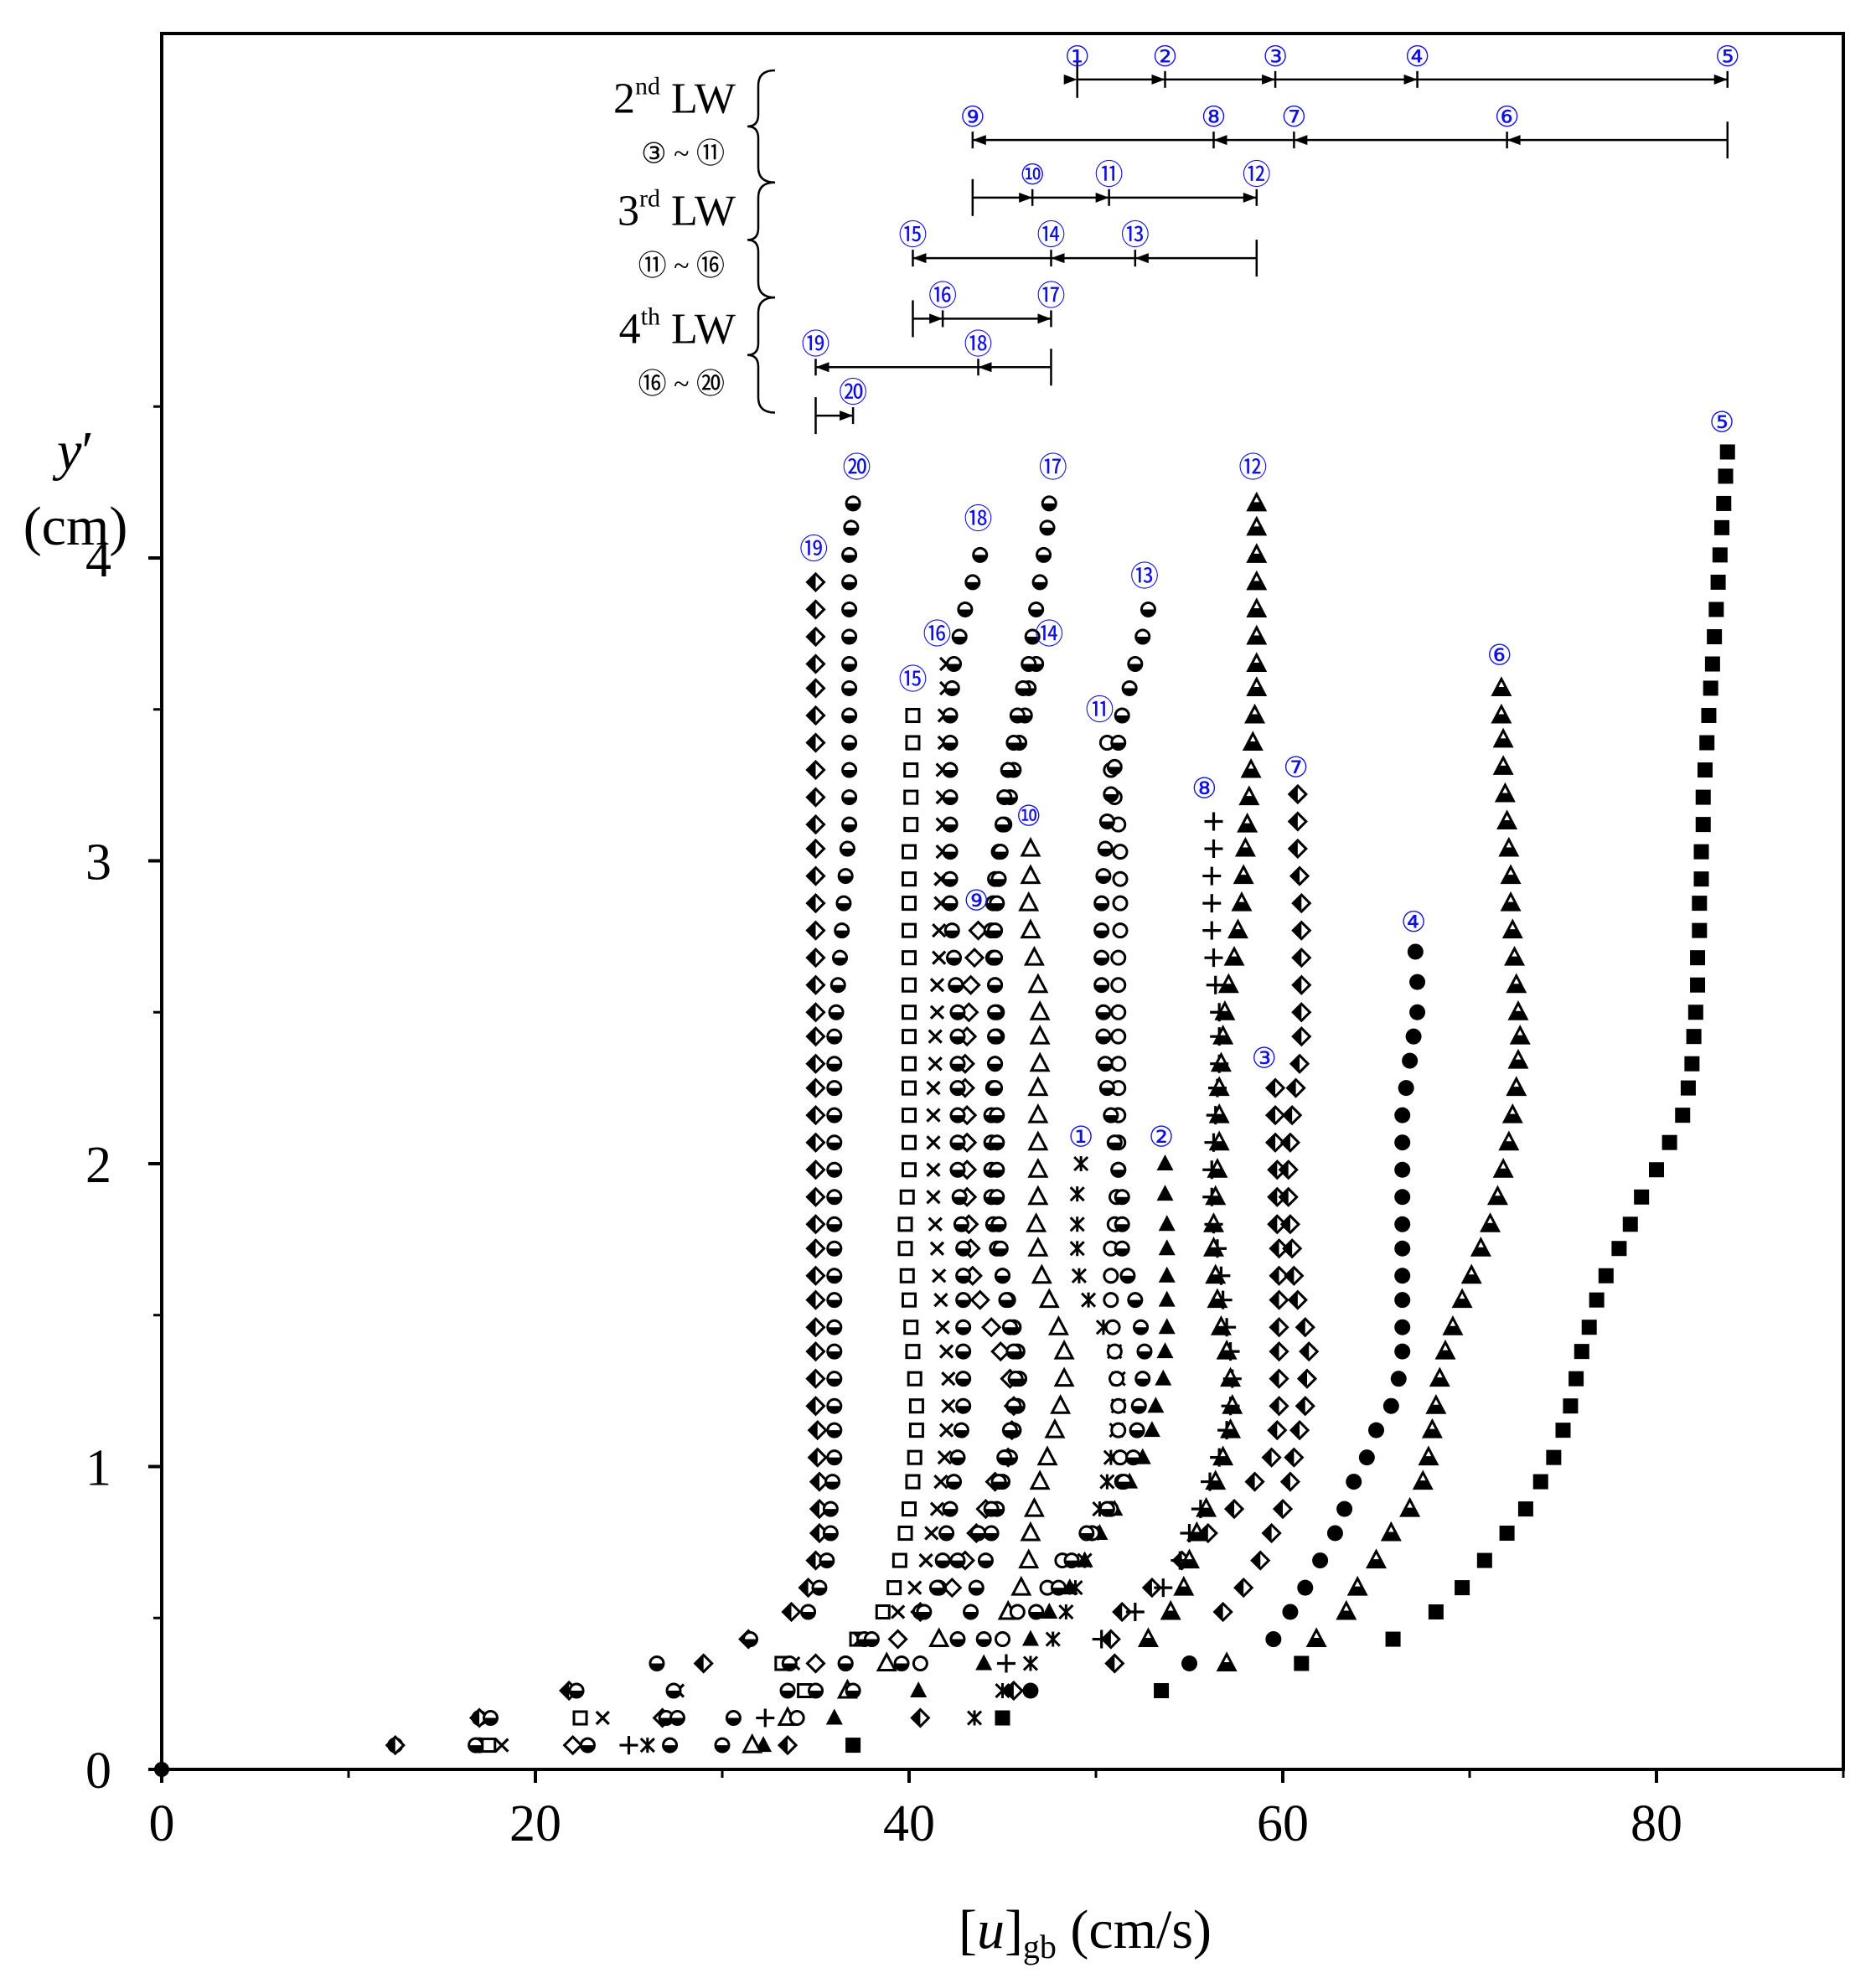 The height and width of the screenshot is (1973, 1876). Describe the element at coordinates (1144, 577) in the screenshot. I see `series-label-text: ⑬` at that location.